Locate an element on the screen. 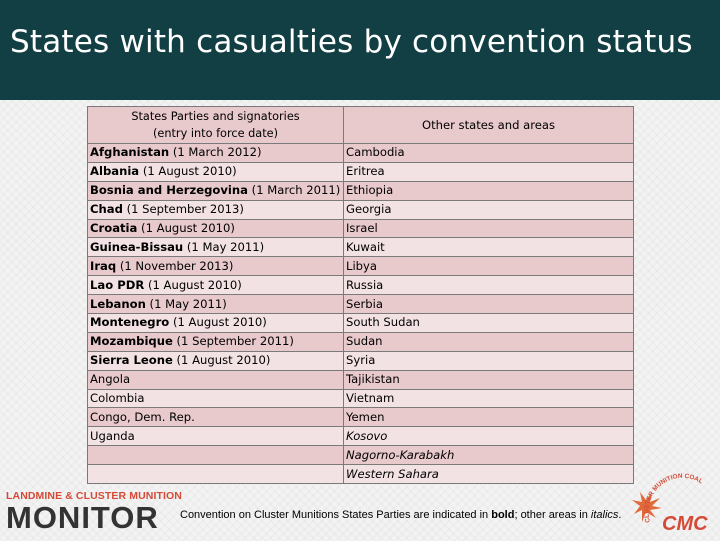  state-party-cell: Lebanon (1 May 2011) is located at coordinates (215, 304).